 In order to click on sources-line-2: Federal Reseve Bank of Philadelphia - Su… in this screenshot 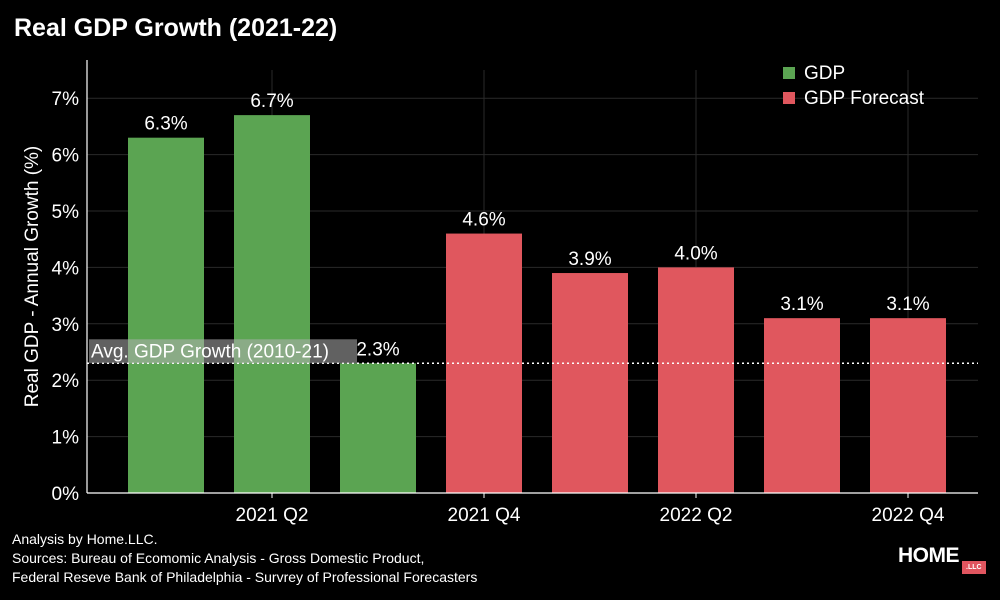, I will do `click(245, 577)`.